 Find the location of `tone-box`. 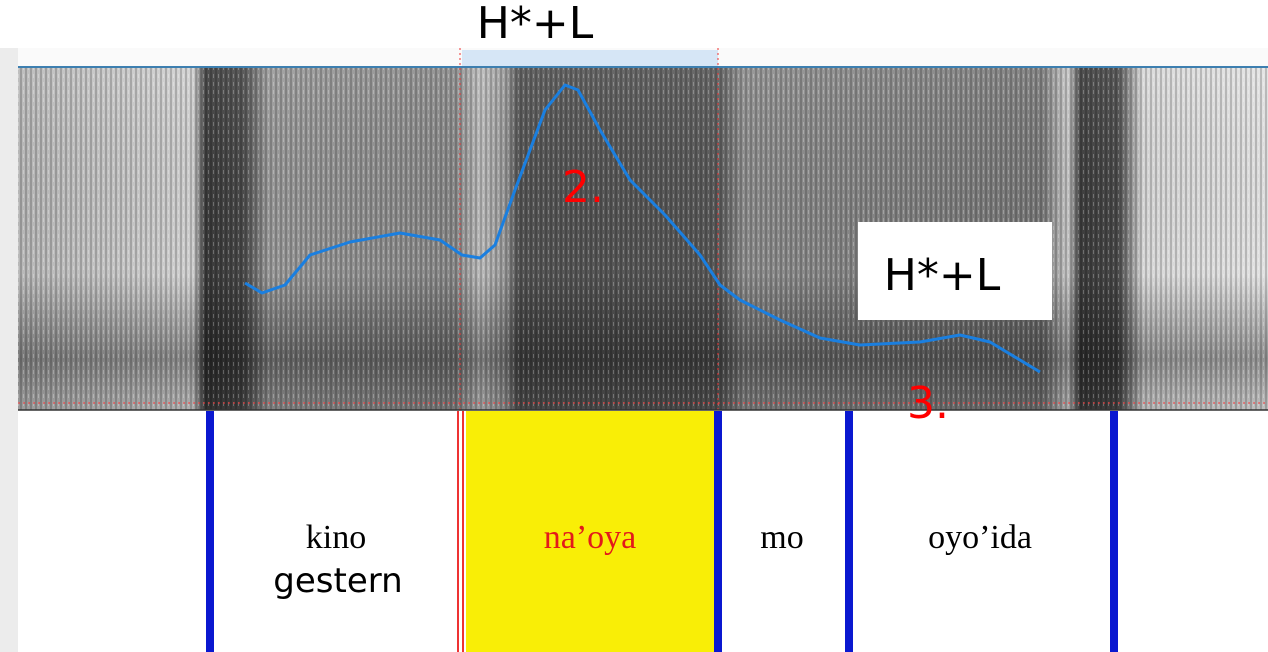

tone-box is located at coordinates (955, 271).